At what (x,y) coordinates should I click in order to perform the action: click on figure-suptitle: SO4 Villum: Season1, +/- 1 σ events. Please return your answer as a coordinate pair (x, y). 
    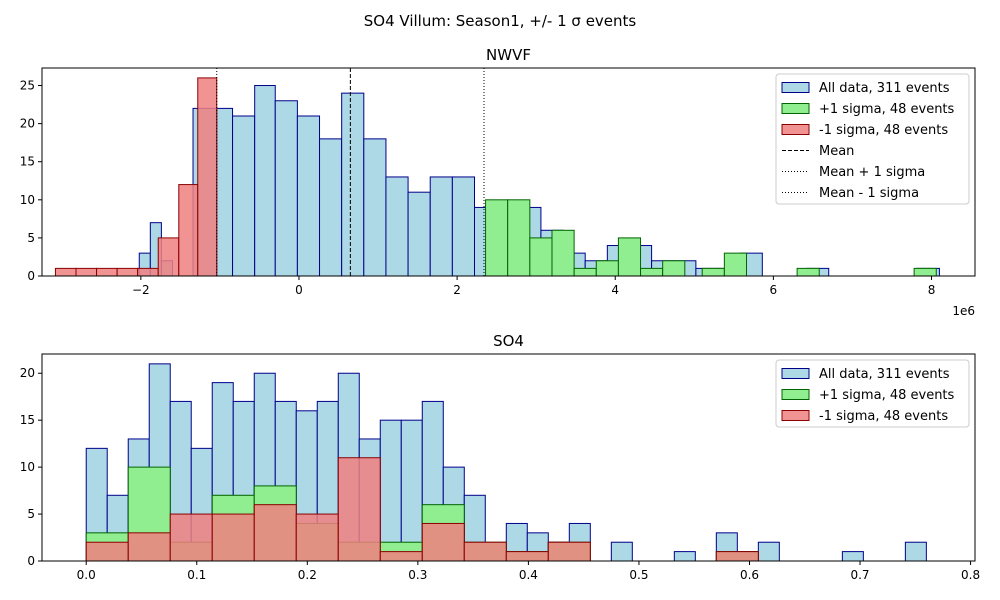
    Looking at the image, I should click on (500, 21).